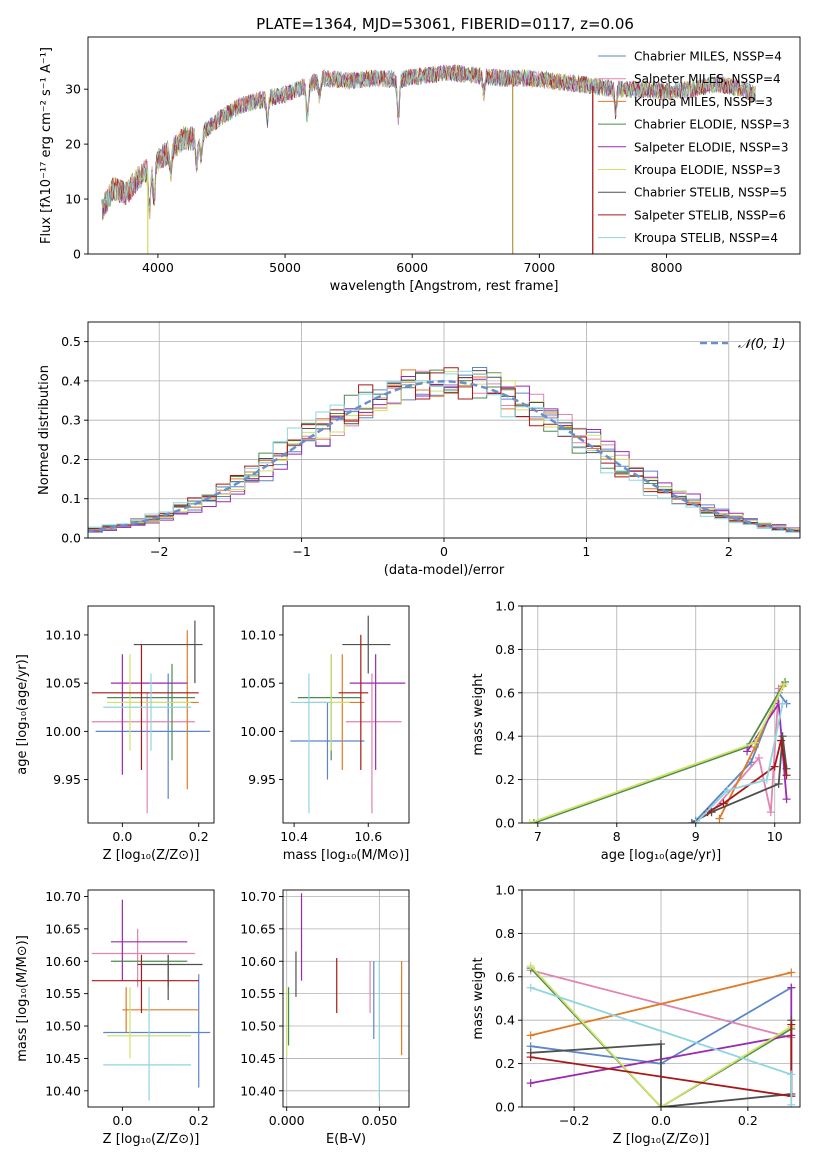  What do you see at coordinates (368, 836) in the screenshot?
I see `x-tick-label: 10.6` at bounding box center [368, 836].